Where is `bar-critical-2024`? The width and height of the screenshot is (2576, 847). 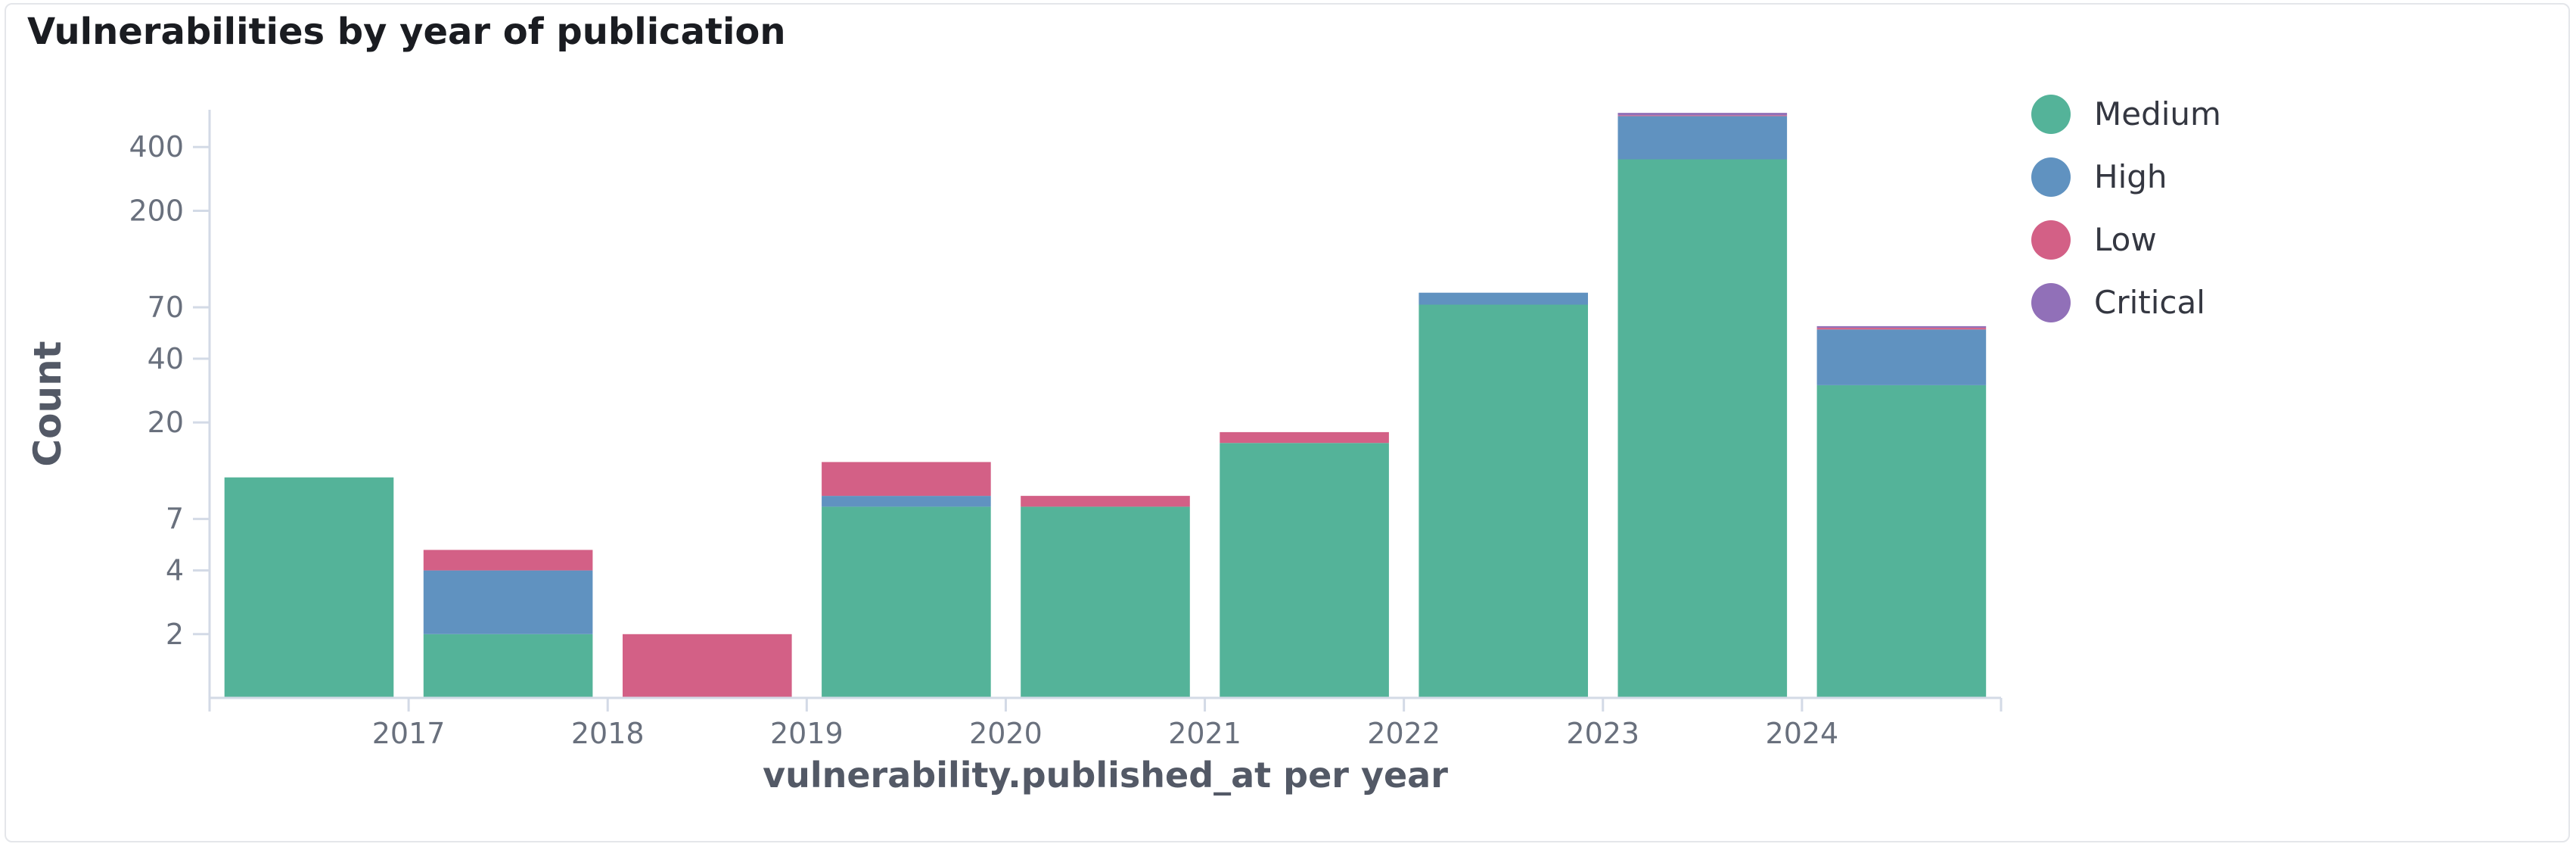 bar-critical-2024 is located at coordinates (1902, 326).